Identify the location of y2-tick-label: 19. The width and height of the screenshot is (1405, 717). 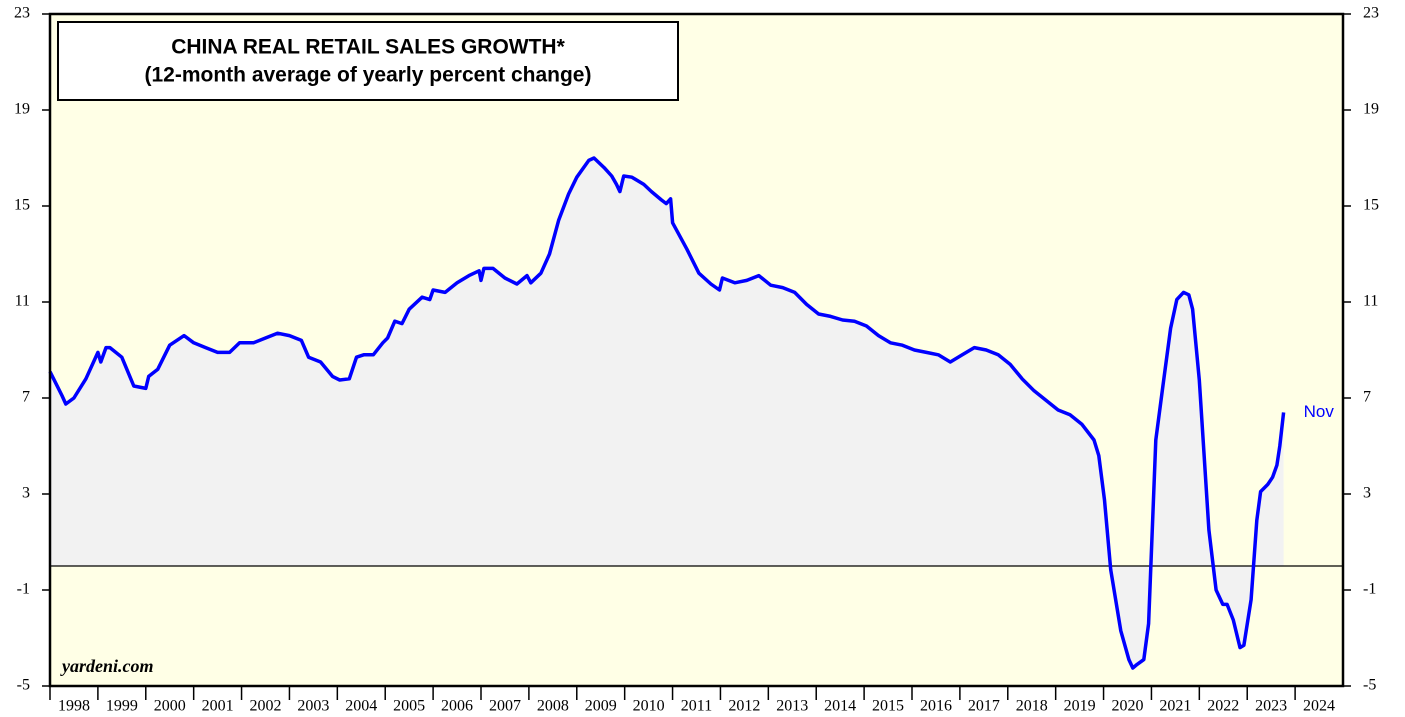
(1371, 109).